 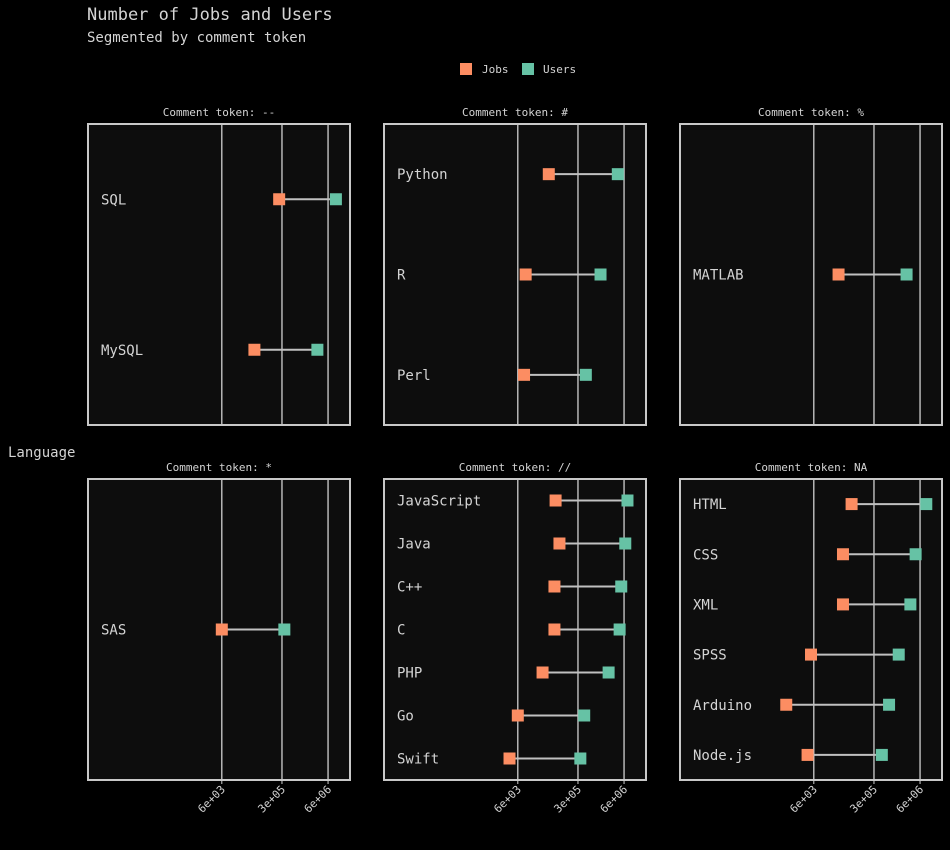 I want to click on legend-swatch-users, so click(x=528, y=69).